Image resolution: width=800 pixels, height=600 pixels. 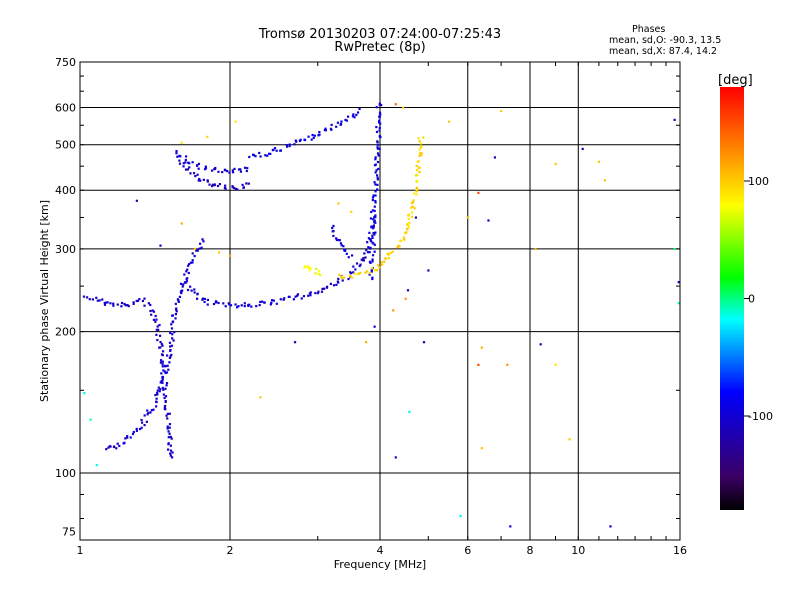 I want to click on y-tick-label: 600, so click(x=65, y=108).